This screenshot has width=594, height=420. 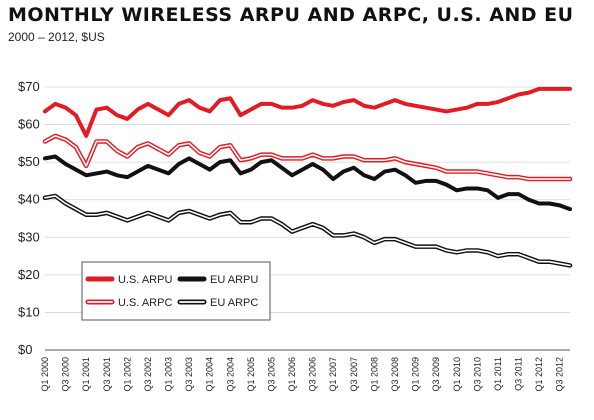 What do you see at coordinates (25, 349) in the screenshot?
I see `y-tick-label: $0` at bounding box center [25, 349].